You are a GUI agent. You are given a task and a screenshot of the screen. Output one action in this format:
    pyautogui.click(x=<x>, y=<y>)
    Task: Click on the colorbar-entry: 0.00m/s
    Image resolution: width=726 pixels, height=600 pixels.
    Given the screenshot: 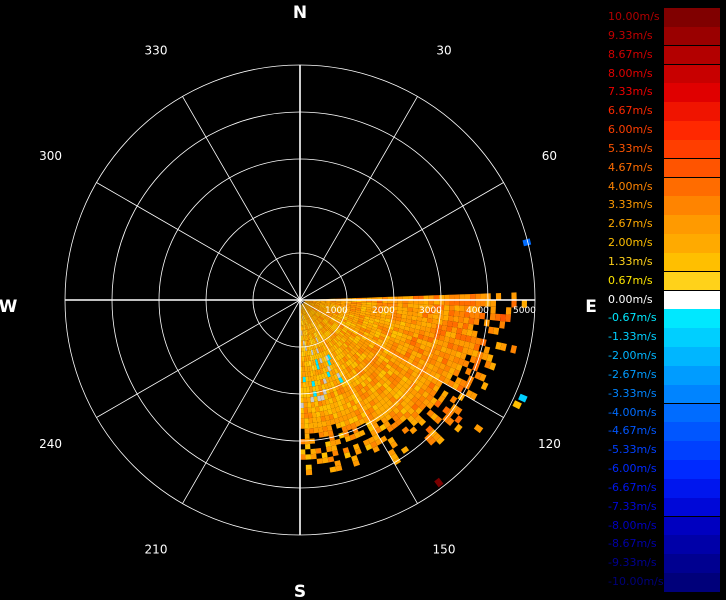 What is the action you would take?
    pyautogui.click(x=663, y=300)
    